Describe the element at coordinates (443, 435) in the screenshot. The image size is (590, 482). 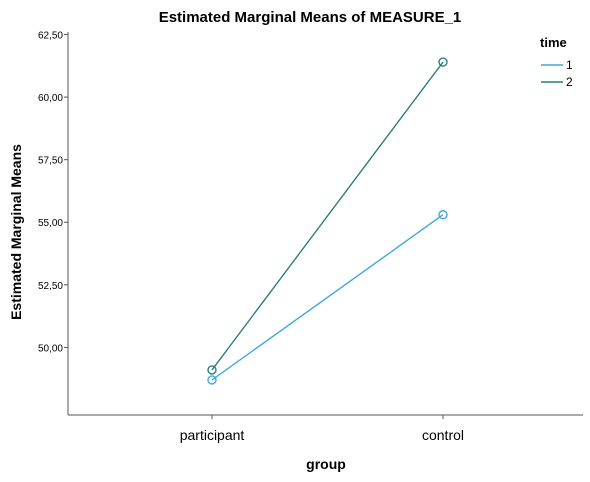
I see `x-tick-label: control` at that location.